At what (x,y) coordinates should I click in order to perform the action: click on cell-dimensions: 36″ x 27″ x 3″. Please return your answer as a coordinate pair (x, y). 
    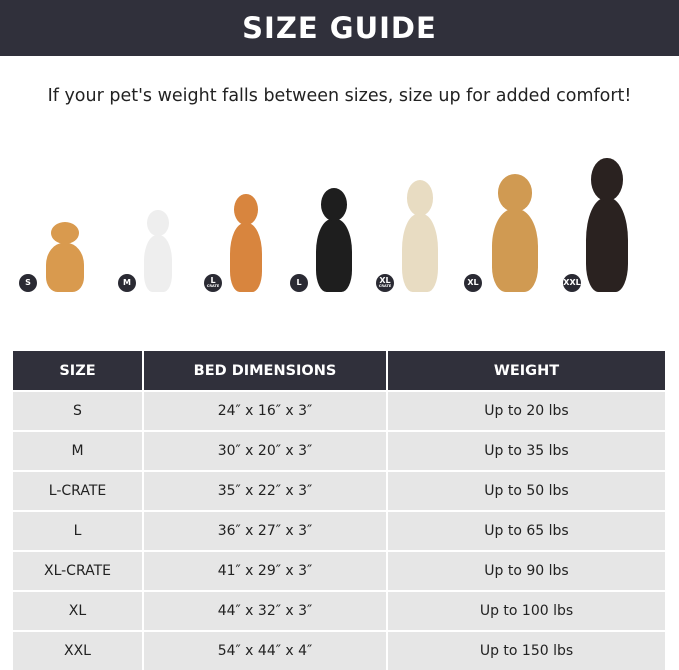
    Looking at the image, I should click on (264, 530).